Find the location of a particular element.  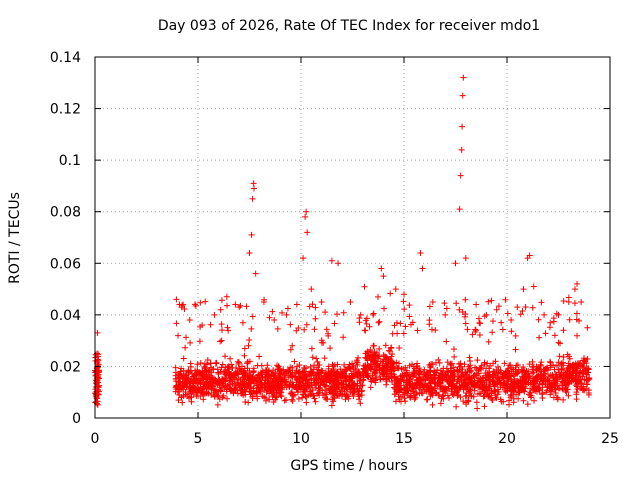

y-tick-label: 0.08 is located at coordinates (65, 213).